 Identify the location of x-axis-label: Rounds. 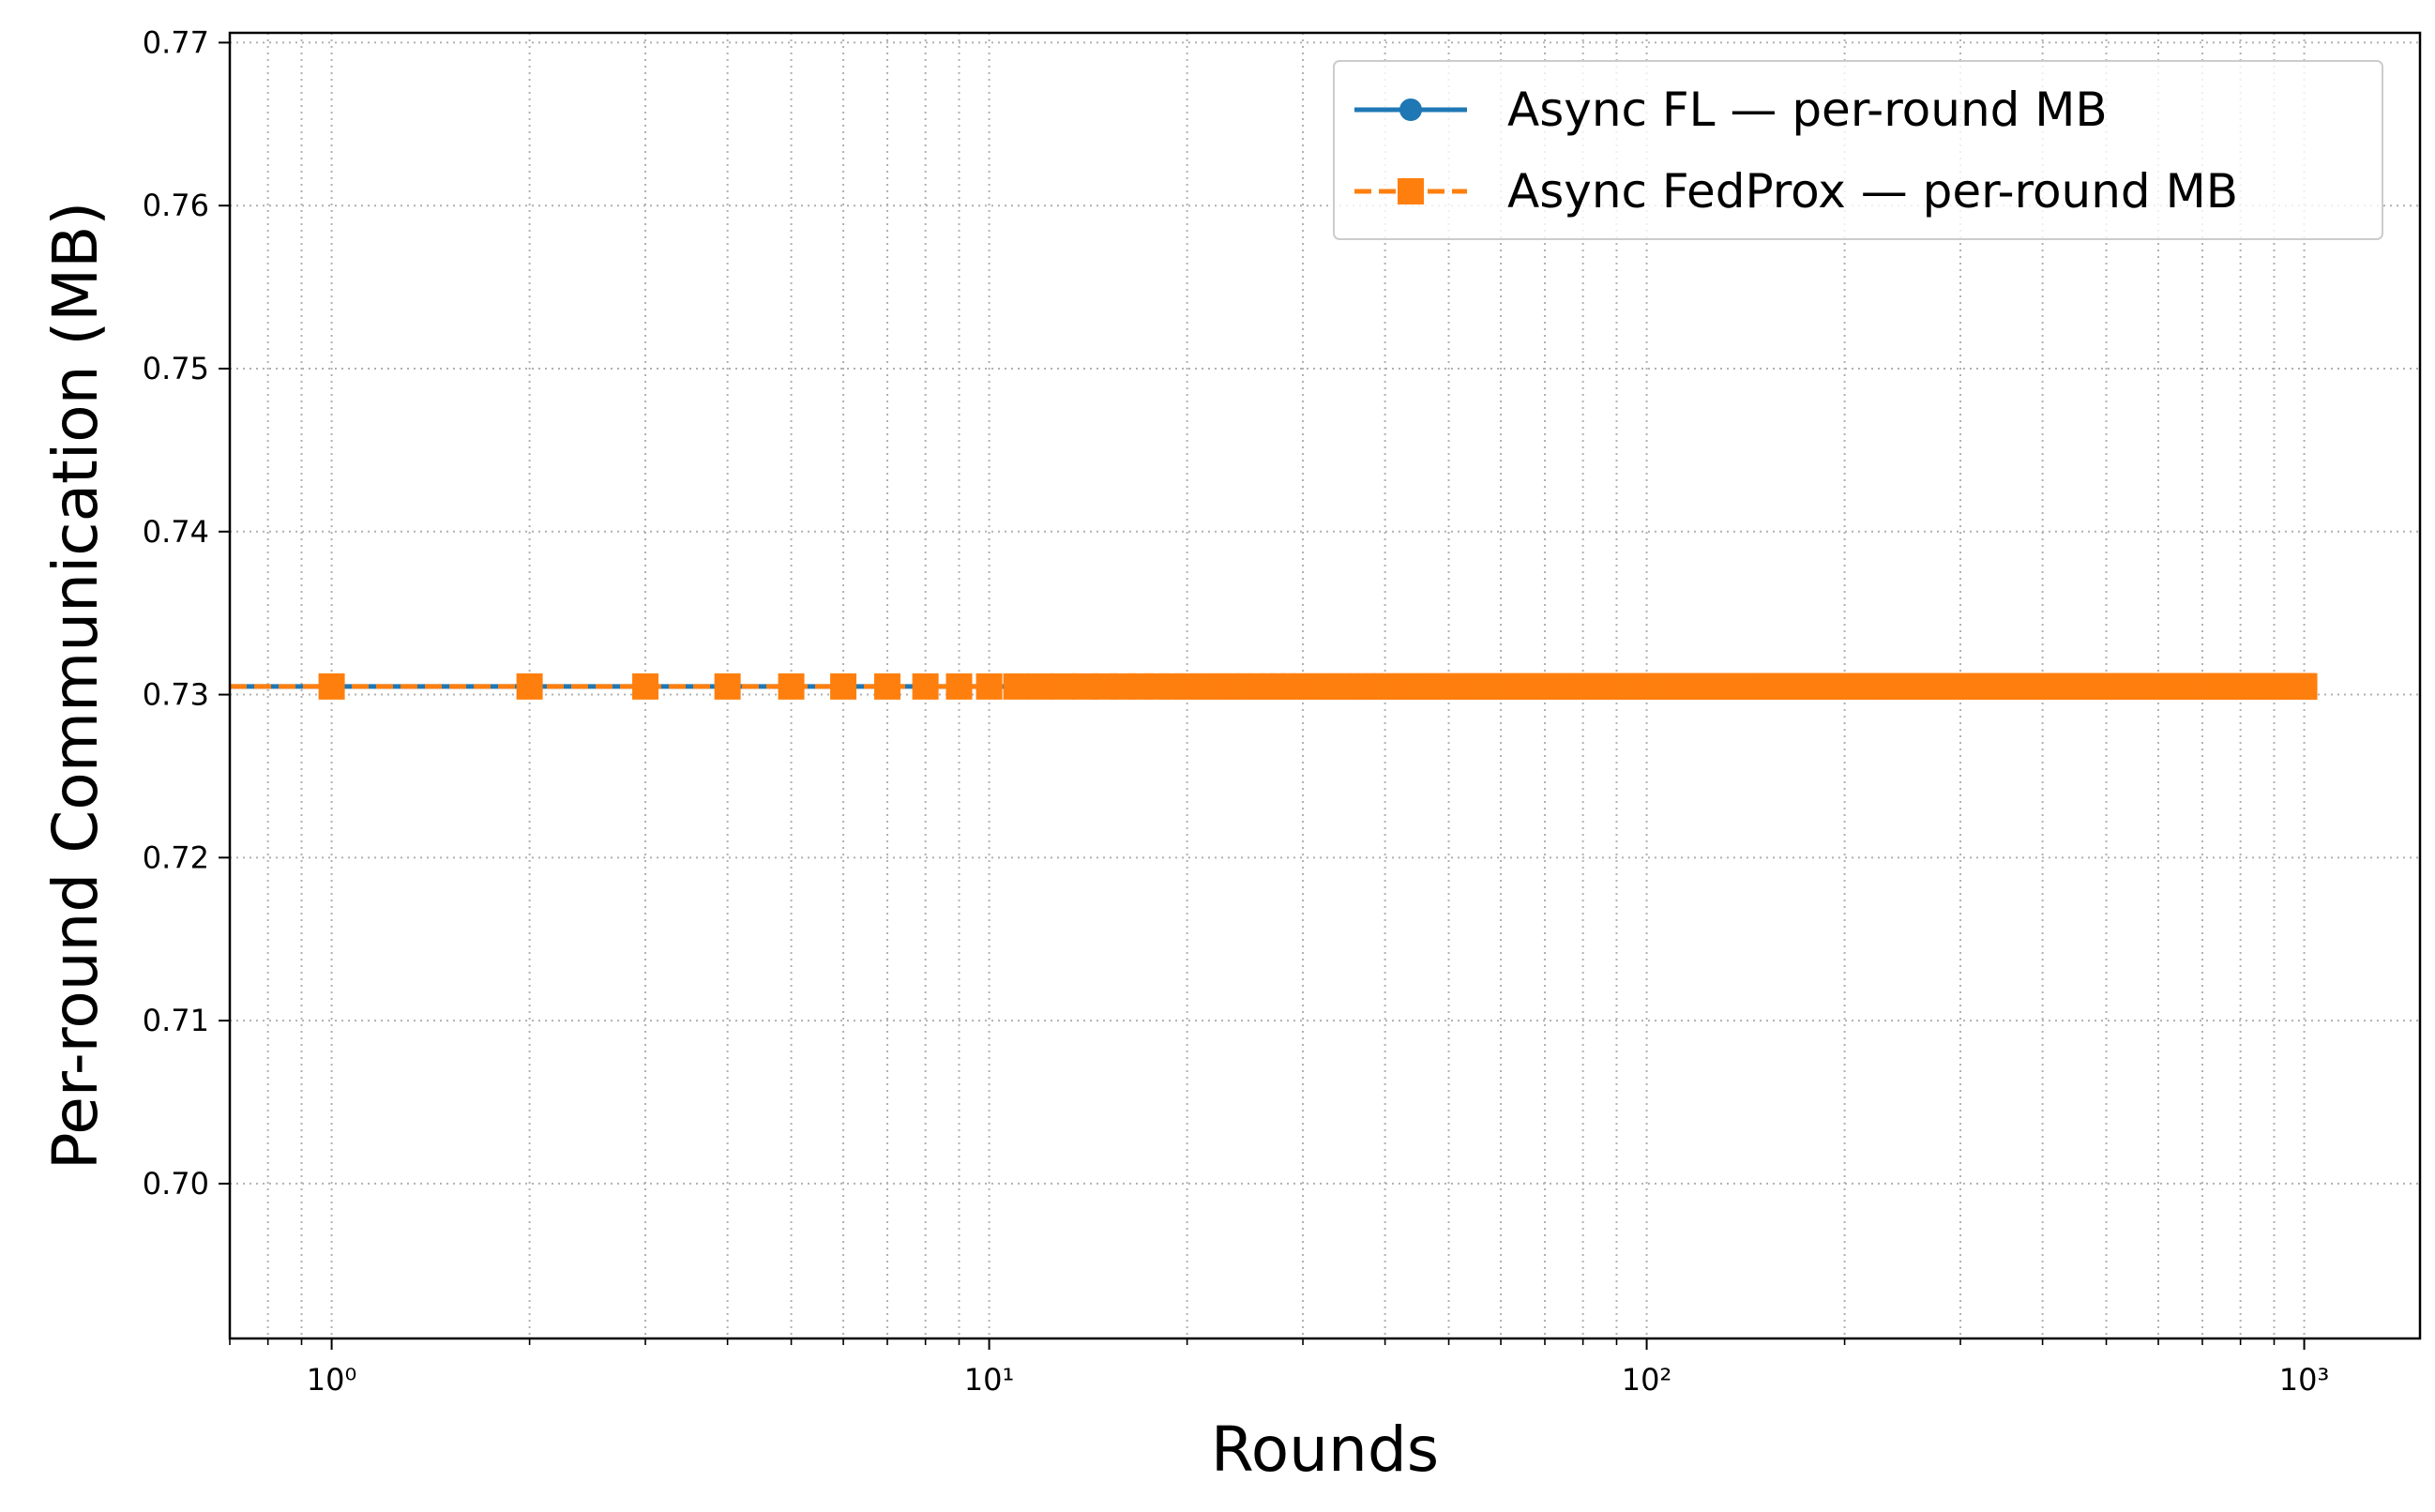
(1325, 1450).